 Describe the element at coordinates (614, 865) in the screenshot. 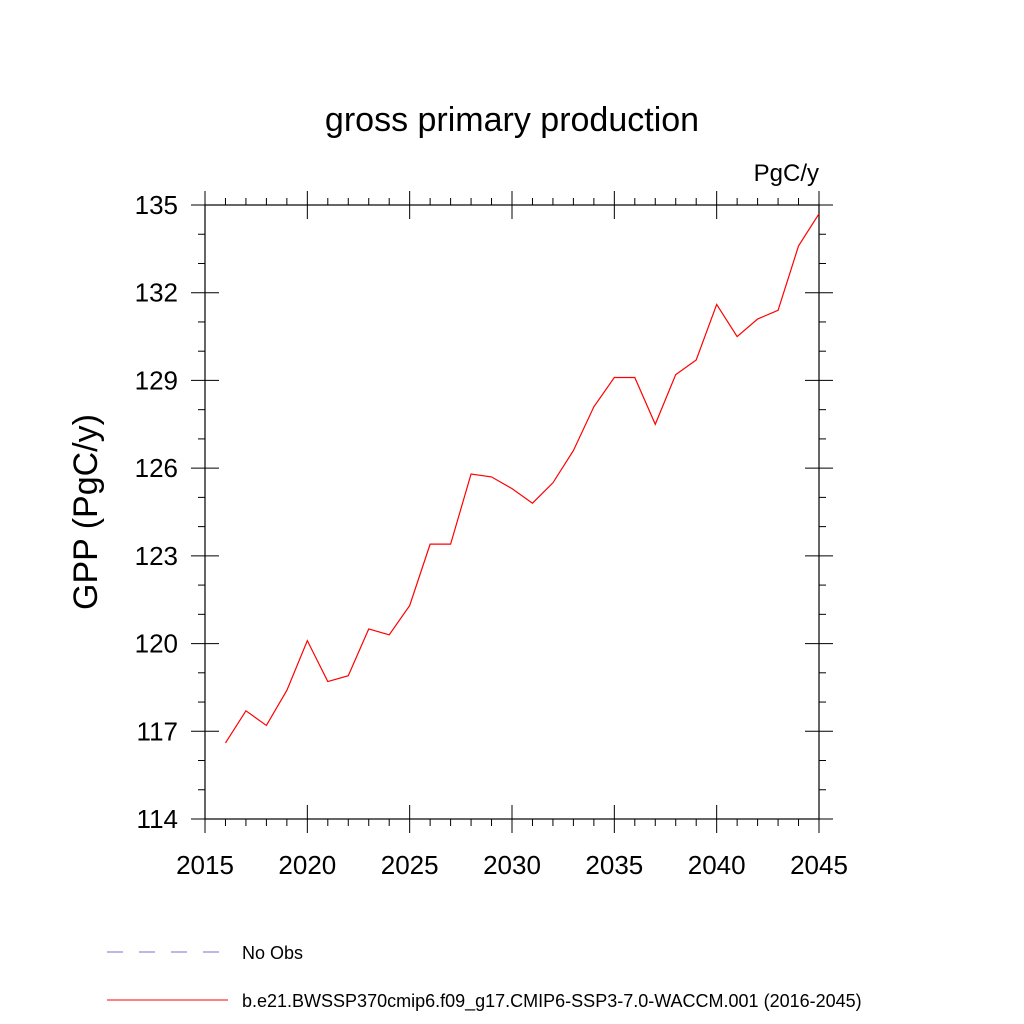

I see `x-tick-label: 2035` at that location.